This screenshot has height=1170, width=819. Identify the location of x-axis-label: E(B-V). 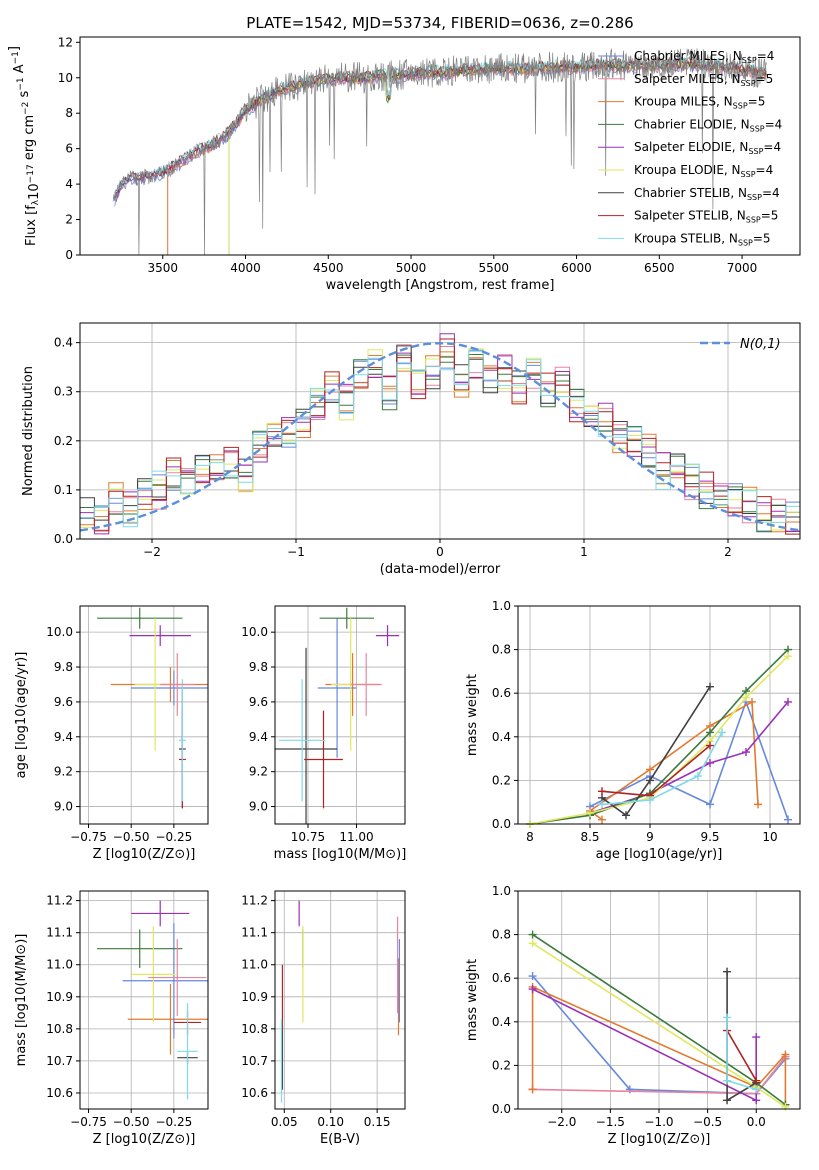
(340, 1139).